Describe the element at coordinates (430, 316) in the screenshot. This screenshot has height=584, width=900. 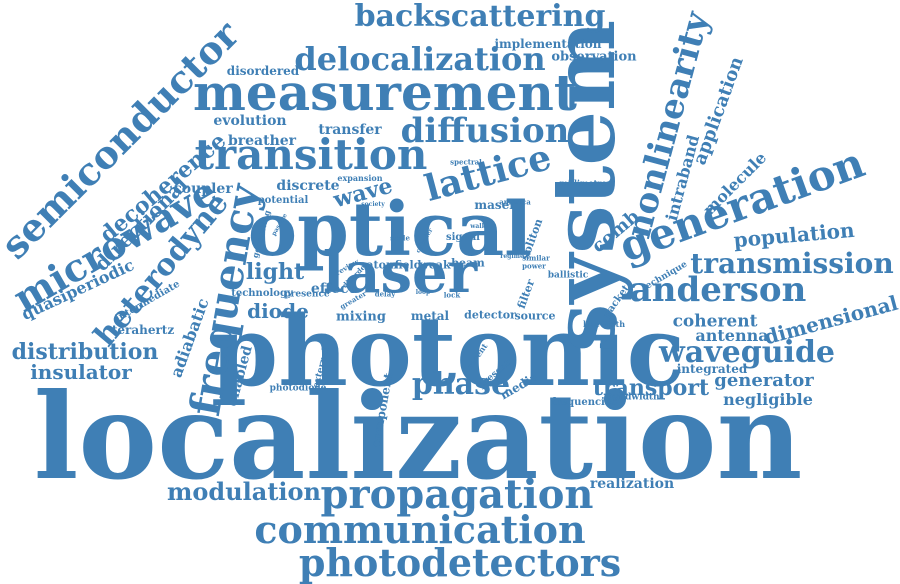
I see `cloud-word-metal: metal` at that location.